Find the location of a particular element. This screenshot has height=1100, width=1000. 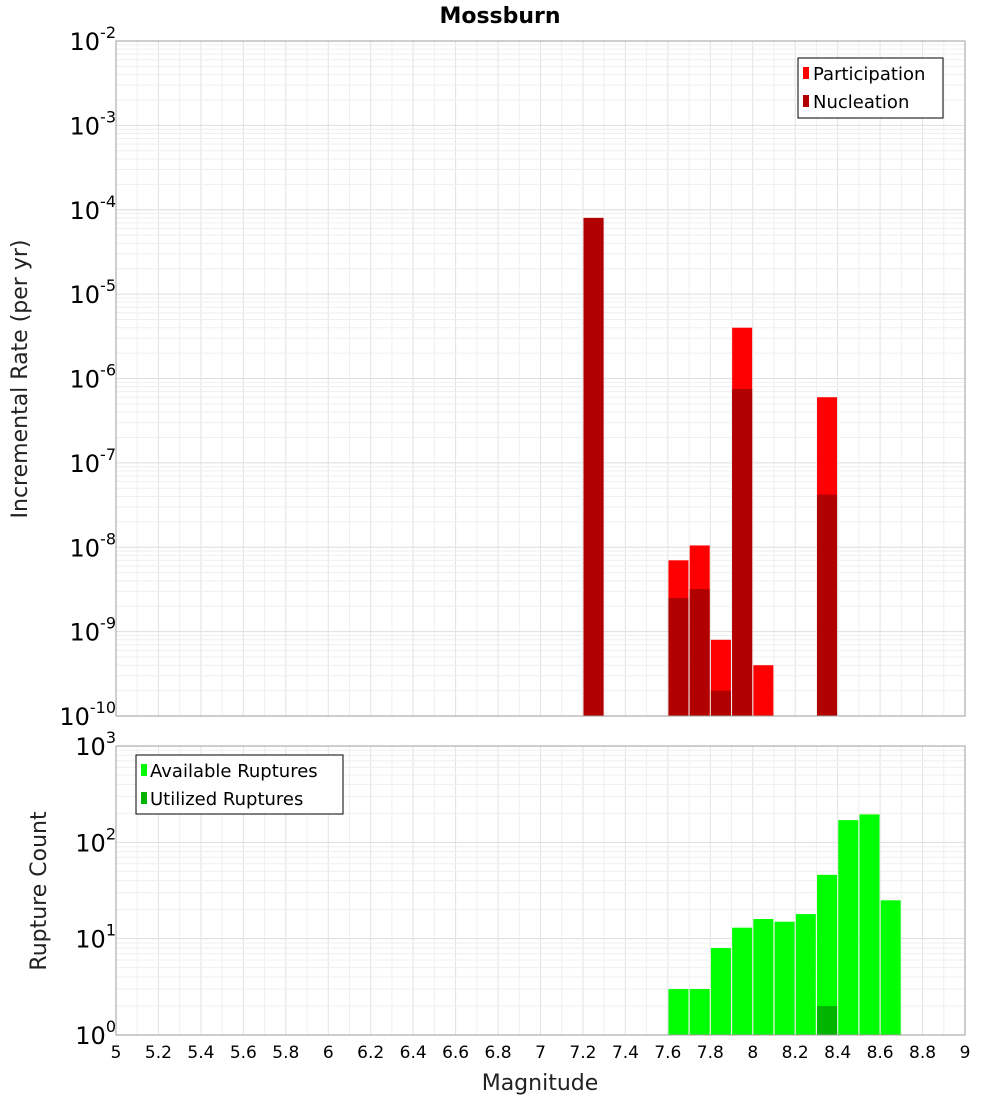

legend-nucleation-swatch is located at coordinates (806, 101).